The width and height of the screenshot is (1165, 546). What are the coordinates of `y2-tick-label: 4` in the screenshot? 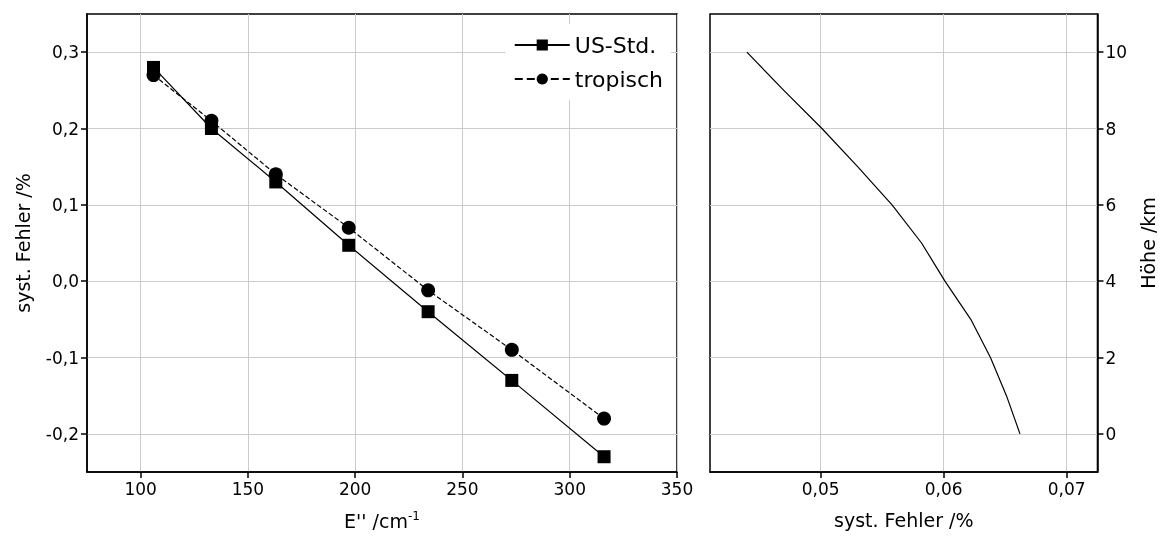 It's located at (1111, 281).